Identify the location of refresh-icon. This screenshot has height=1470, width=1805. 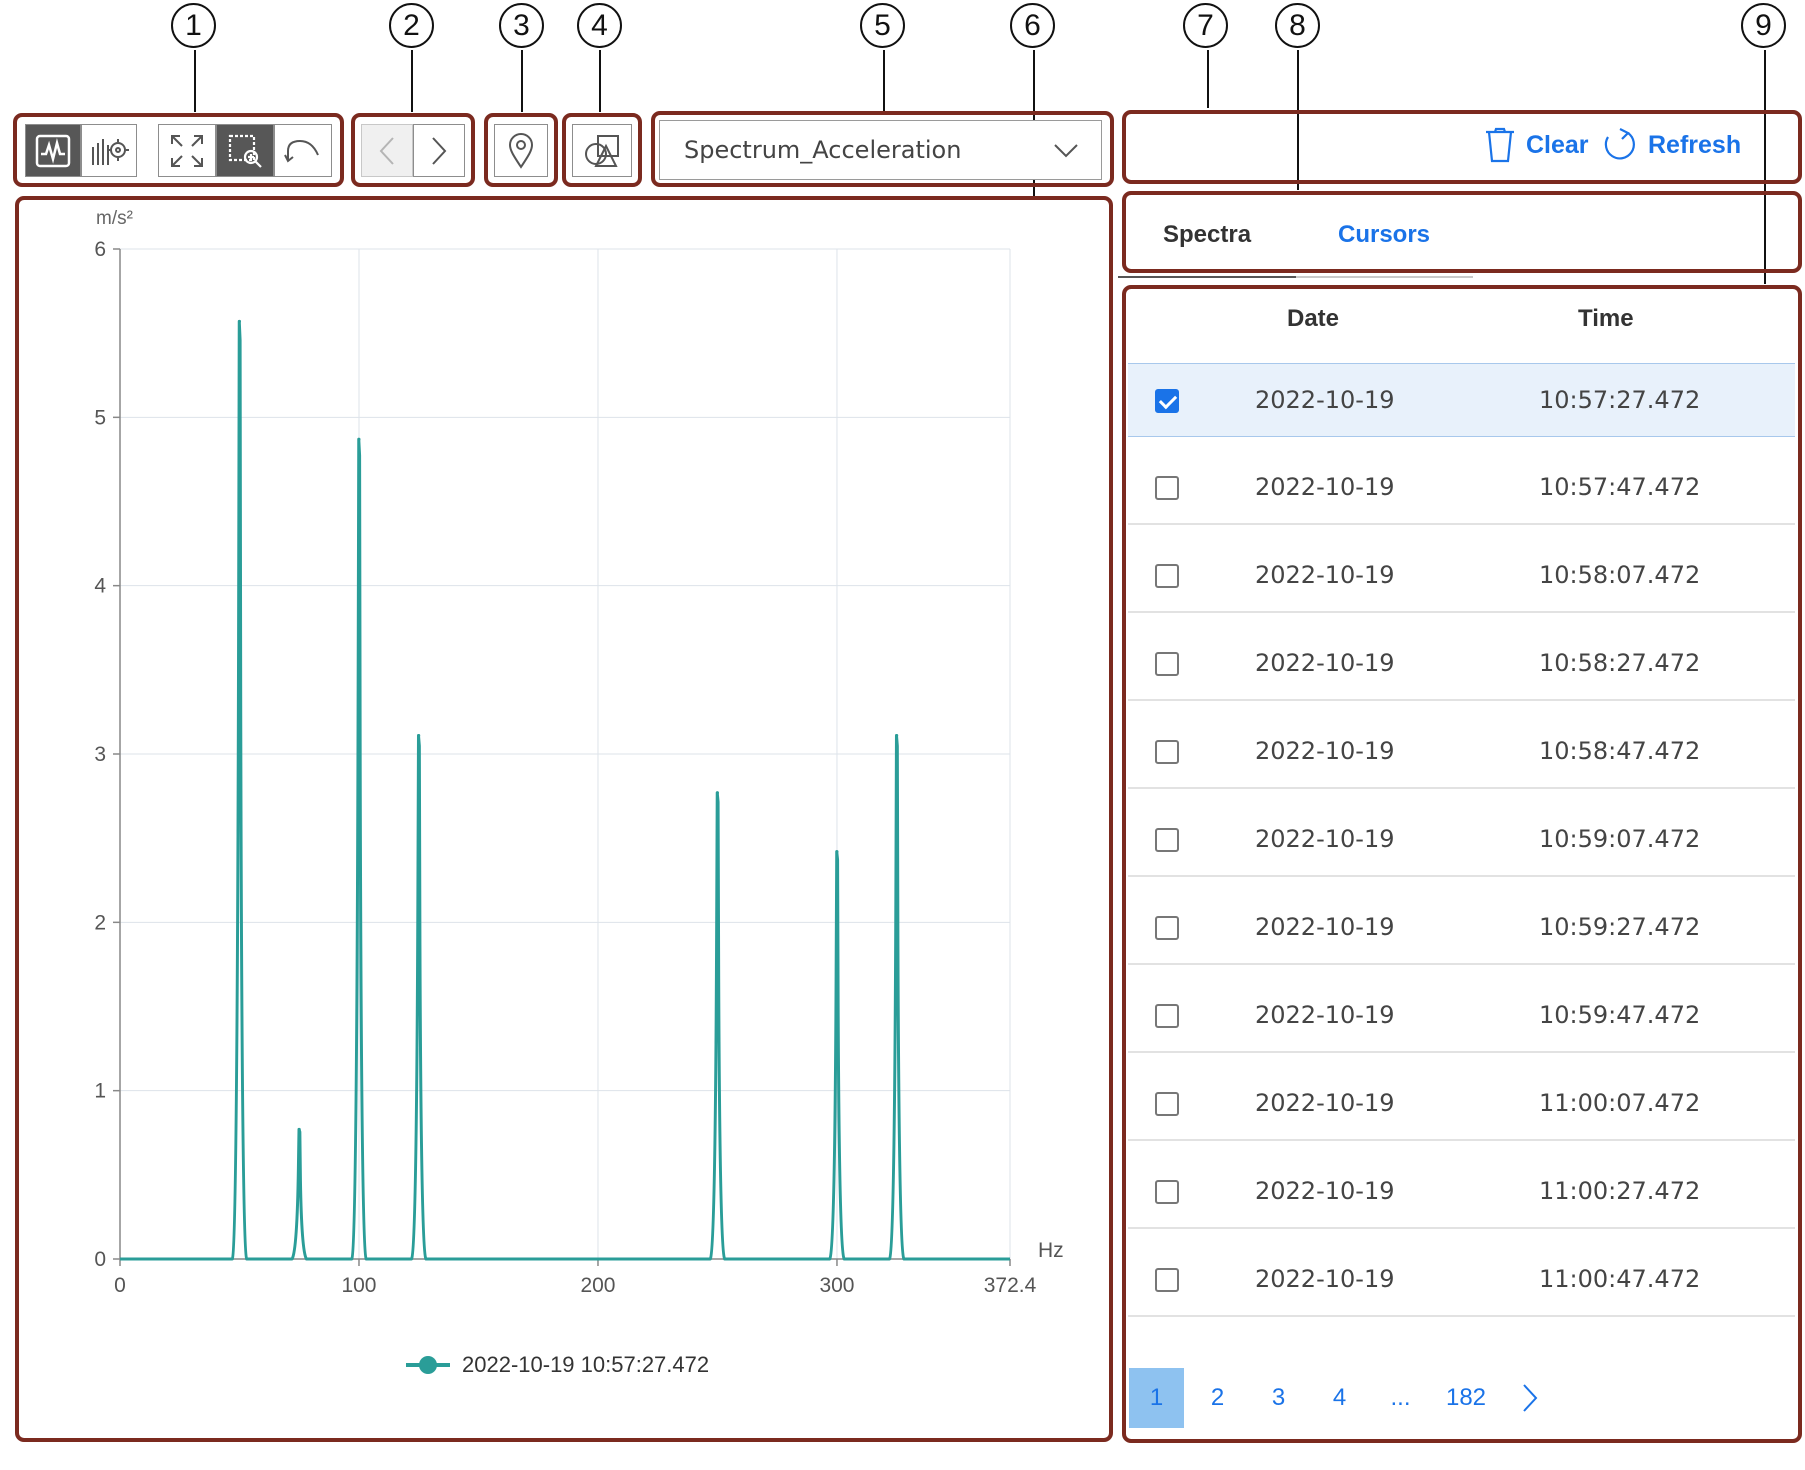
(1619, 144).